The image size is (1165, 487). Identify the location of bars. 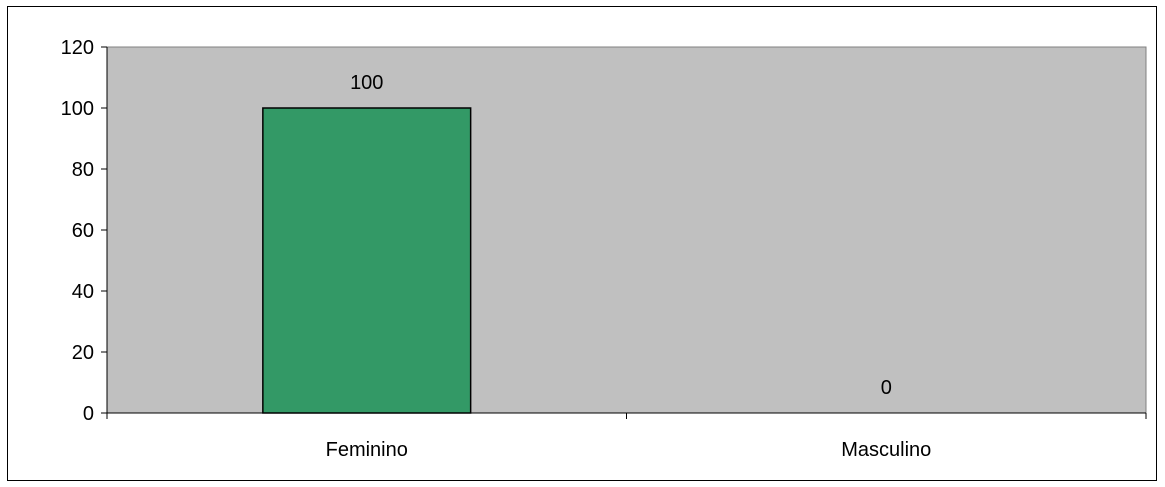
(367, 260).